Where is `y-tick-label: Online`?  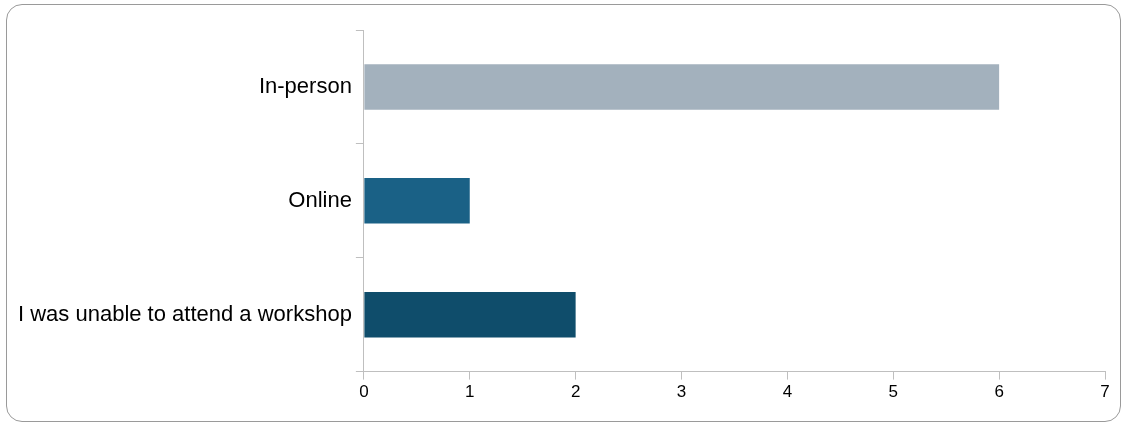
y-tick-label: Online is located at coordinates (320, 199).